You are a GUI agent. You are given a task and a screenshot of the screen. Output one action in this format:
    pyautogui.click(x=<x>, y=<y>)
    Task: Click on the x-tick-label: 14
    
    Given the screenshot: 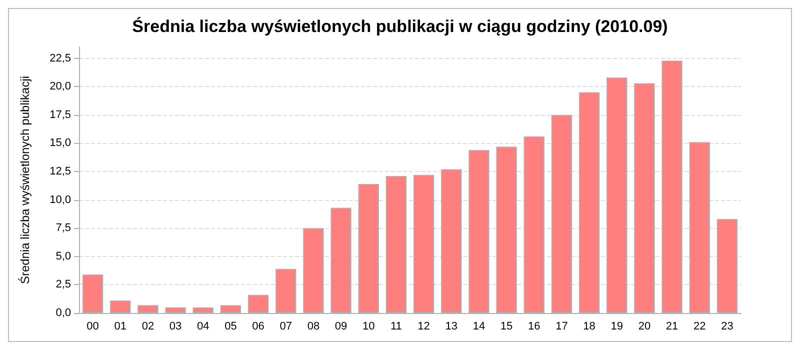 What is the action you would take?
    pyautogui.click(x=479, y=326)
    